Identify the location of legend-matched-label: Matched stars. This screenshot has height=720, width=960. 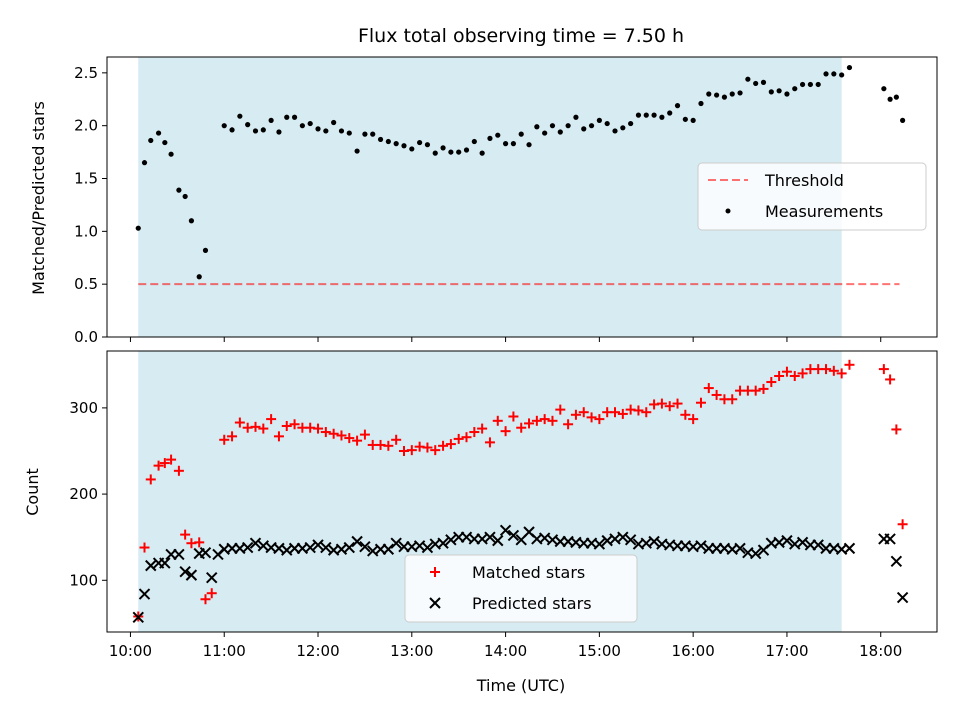
(528, 572).